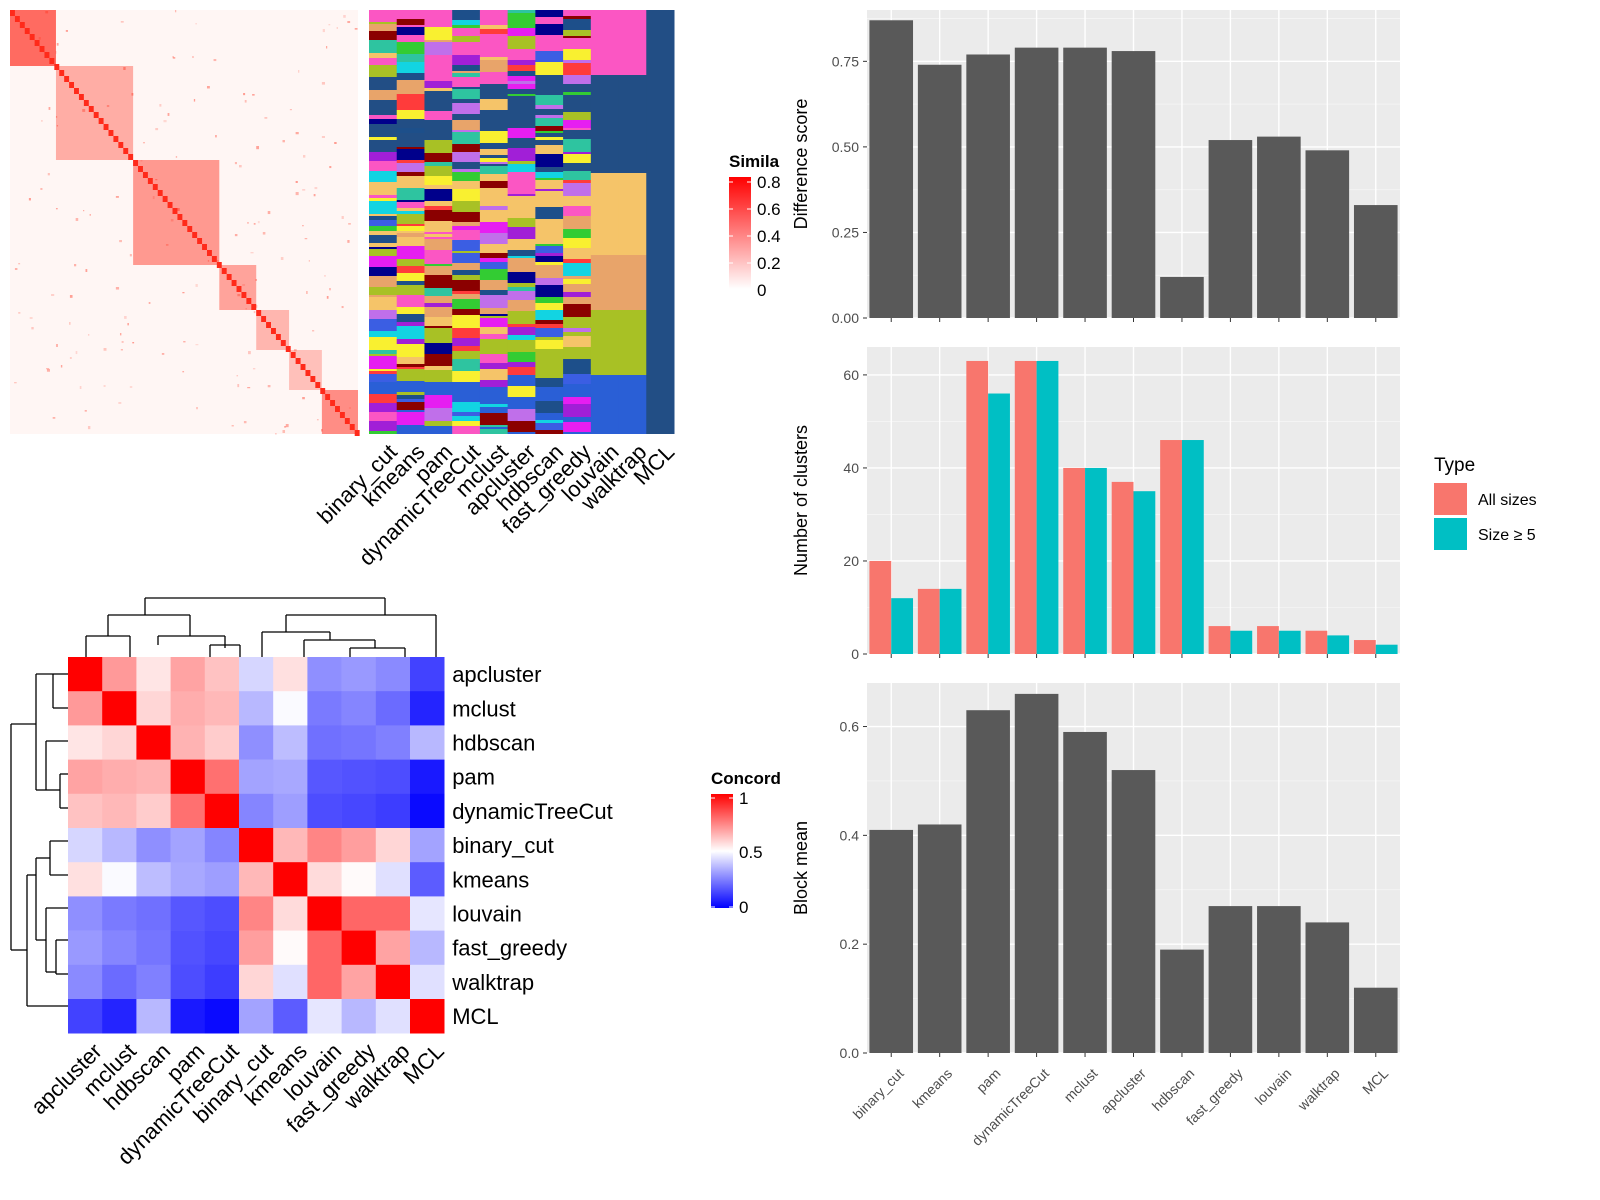 Image resolution: width=1600 pixels, height=1200 pixels. Describe the element at coordinates (722, 851) in the screenshot. I see `concordance-legend-colorbar` at that location.